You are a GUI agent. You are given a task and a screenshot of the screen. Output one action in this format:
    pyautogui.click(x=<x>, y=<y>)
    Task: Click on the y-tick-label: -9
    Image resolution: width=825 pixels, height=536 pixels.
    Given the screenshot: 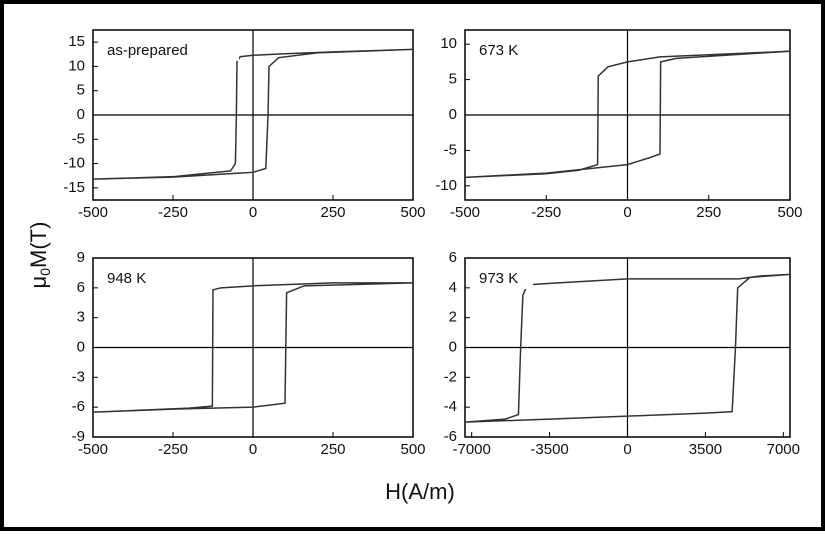 What is the action you would take?
    pyautogui.click(x=78, y=436)
    